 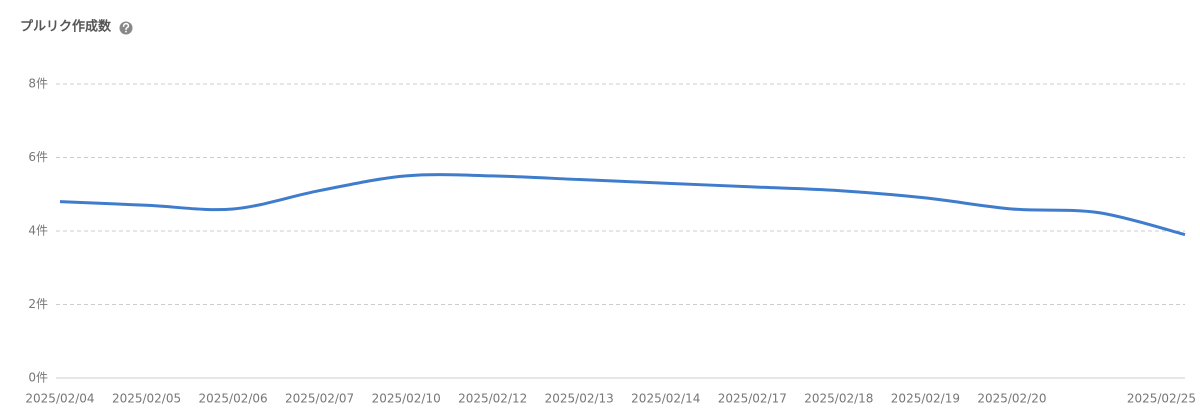 I want to click on data-line, so click(x=622, y=205).